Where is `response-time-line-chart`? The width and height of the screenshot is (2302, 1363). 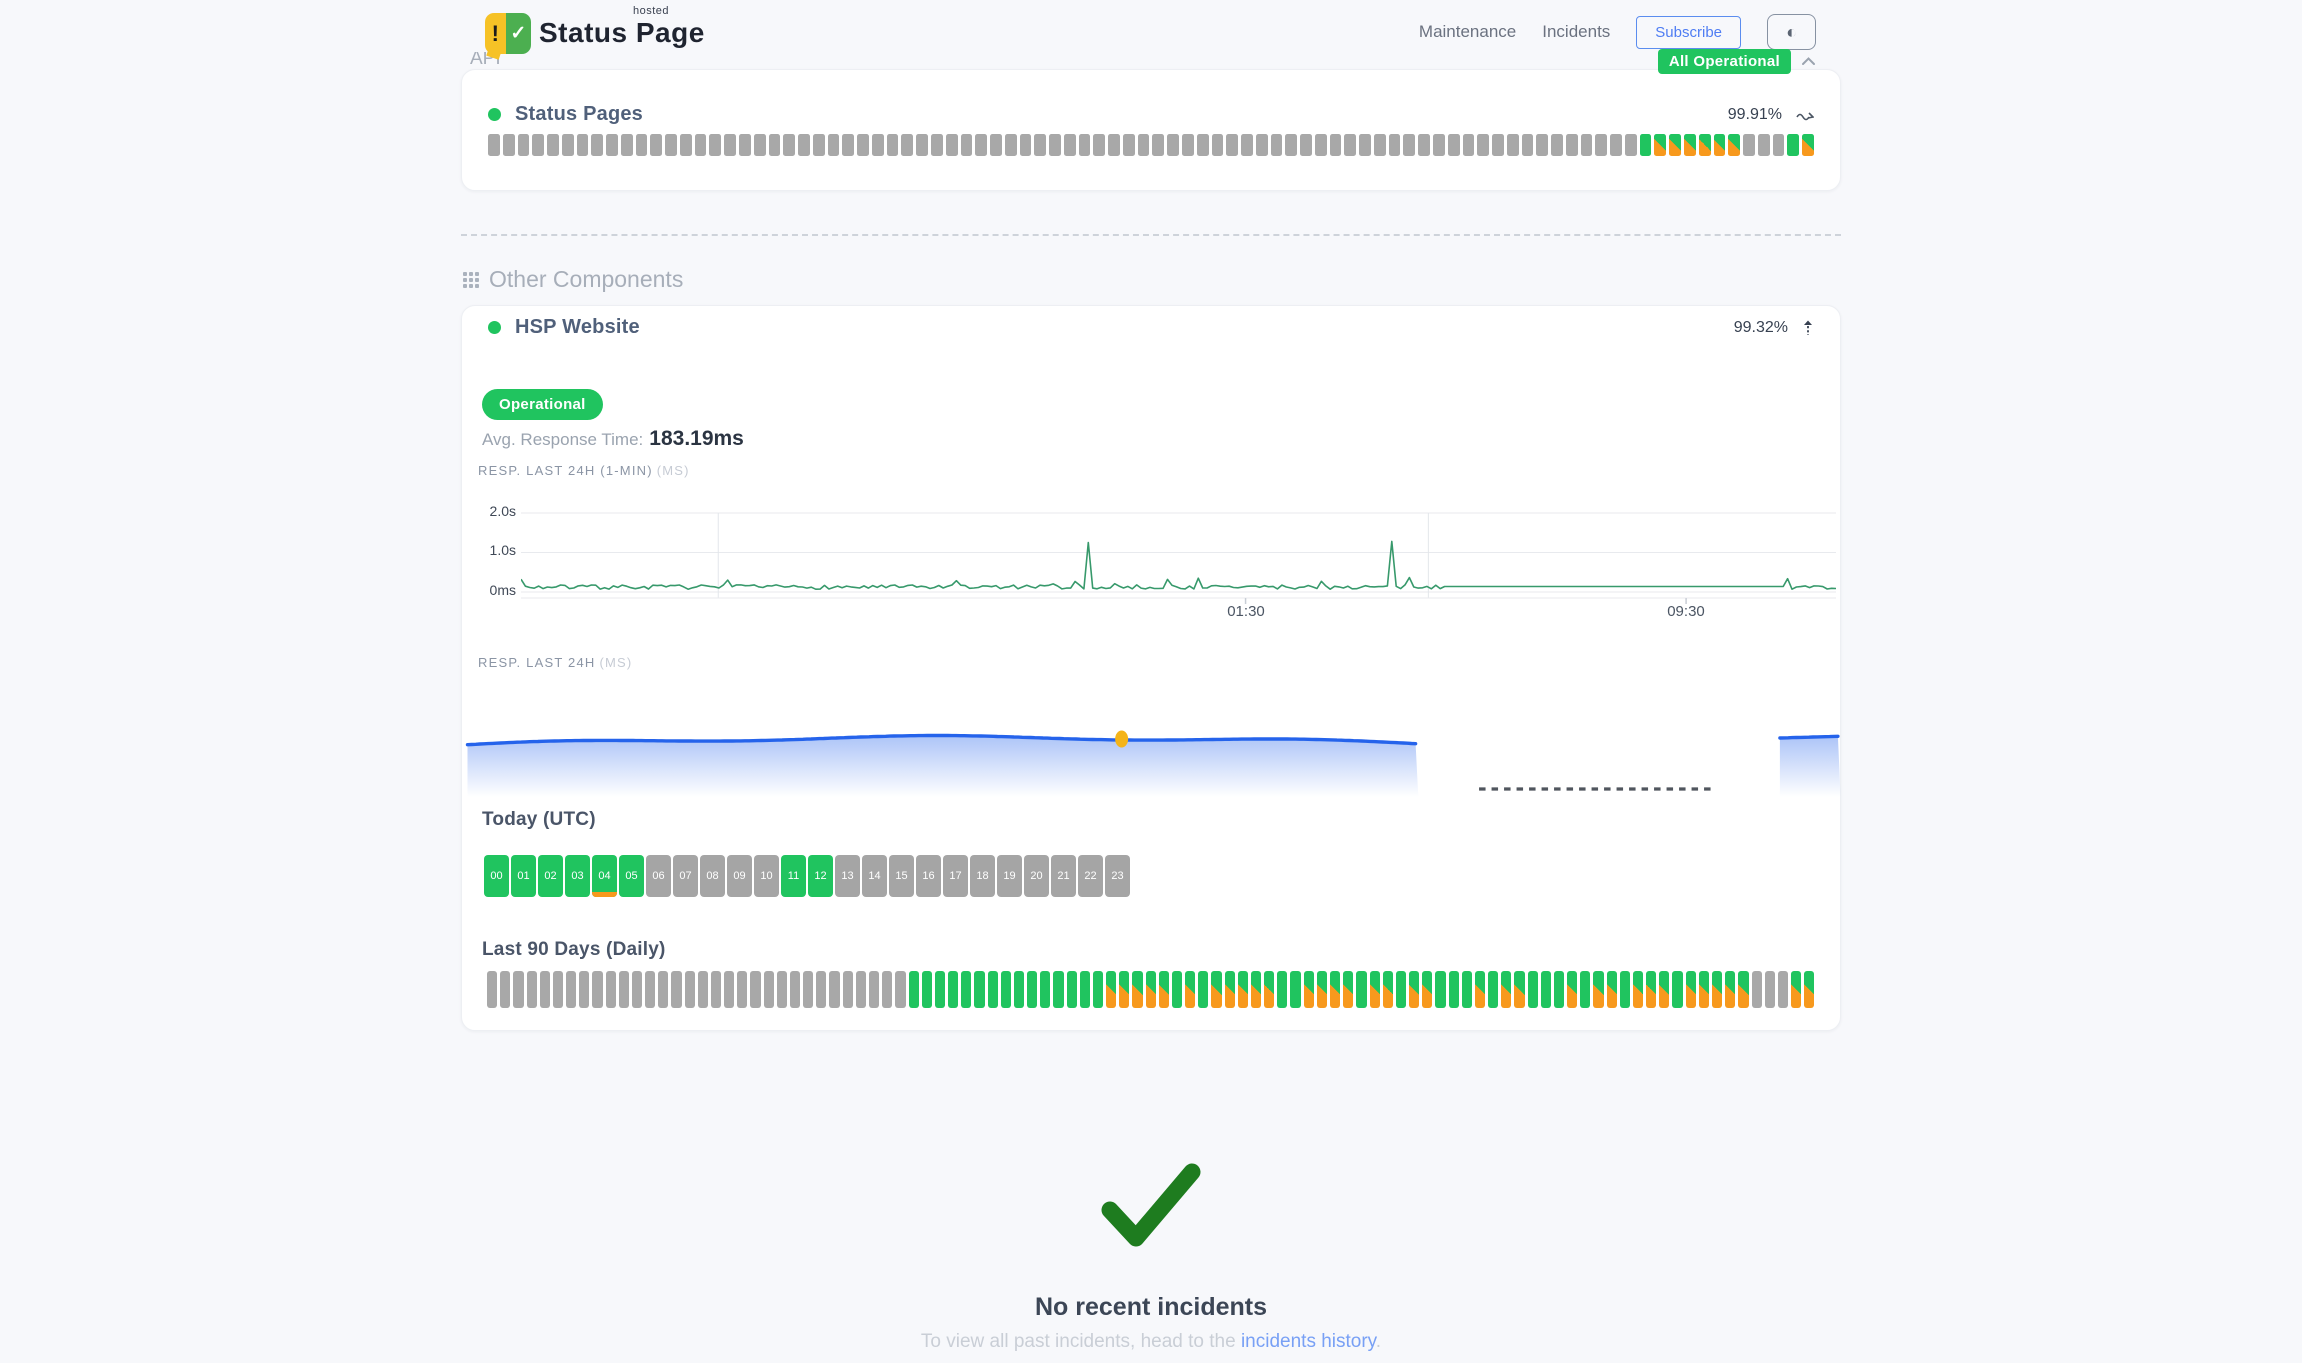
response-time-line-chart is located at coordinates (1178, 557).